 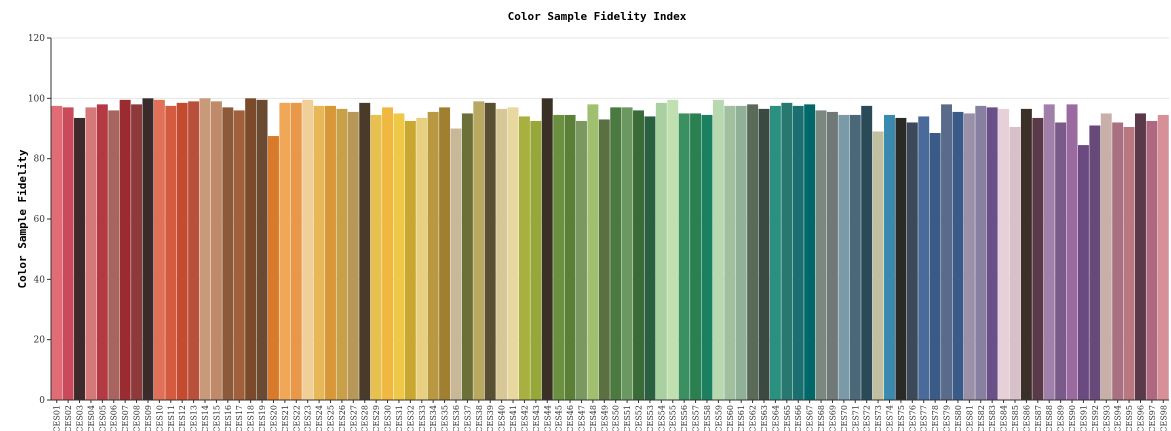 I want to click on x-tick-label: CES86, so click(x=1026, y=418).